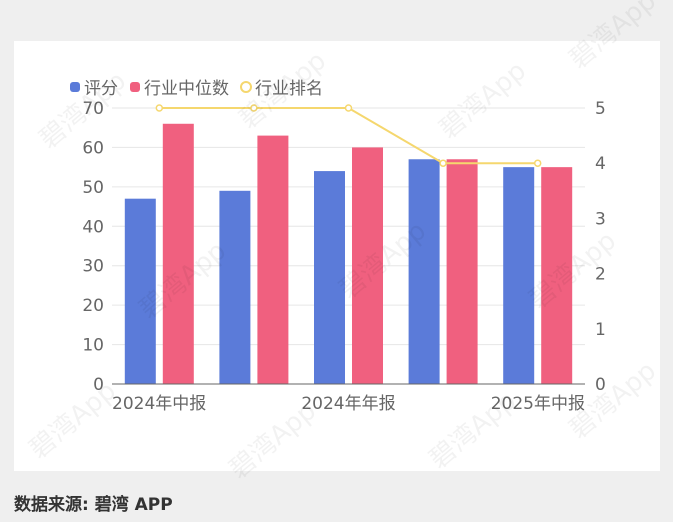 The image size is (673, 522). Describe the element at coordinates (101, 89) in the screenshot. I see `legend-label: 评分` at that location.